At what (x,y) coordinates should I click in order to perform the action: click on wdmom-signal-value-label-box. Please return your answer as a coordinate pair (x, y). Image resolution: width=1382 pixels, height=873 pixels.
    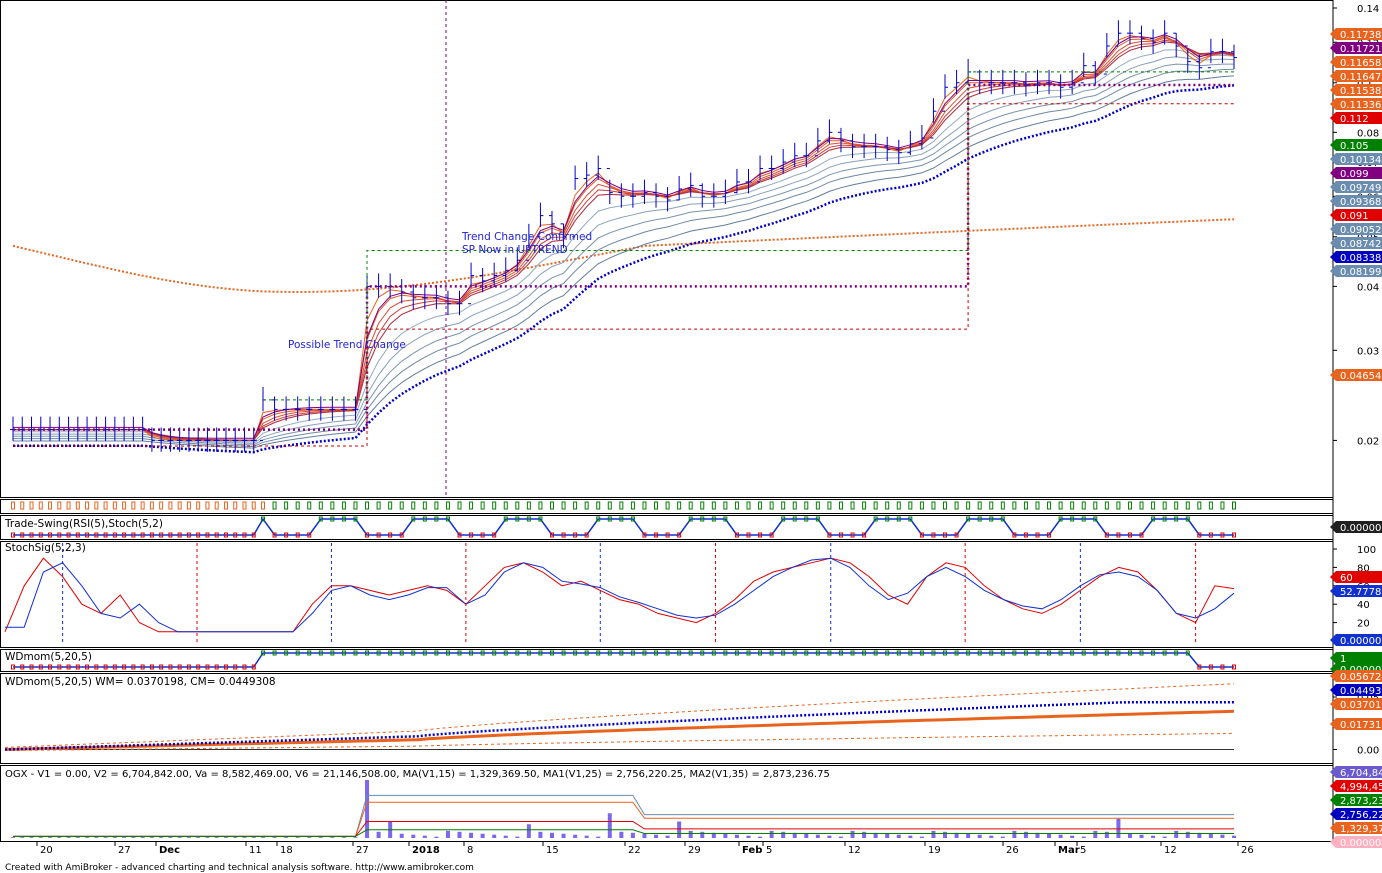
    Looking at the image, I should click on (1359, 658).